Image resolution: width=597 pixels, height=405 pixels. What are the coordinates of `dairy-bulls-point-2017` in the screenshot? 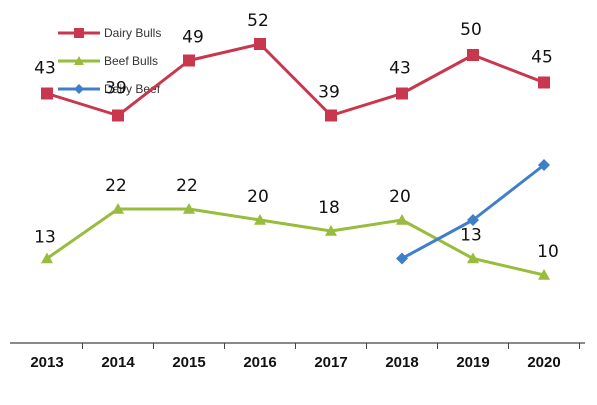 It's located at (331, 115).